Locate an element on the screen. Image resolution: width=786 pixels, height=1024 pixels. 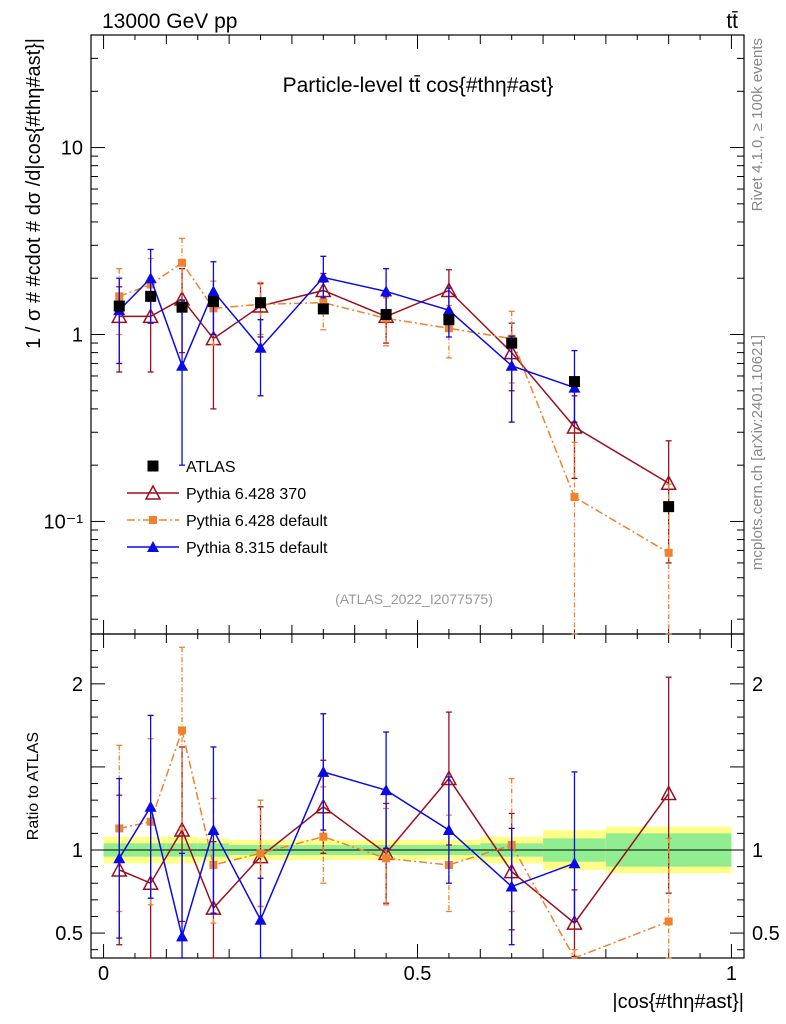
energy-label: 13000 GeV pp is located at coordinates (169, 21).